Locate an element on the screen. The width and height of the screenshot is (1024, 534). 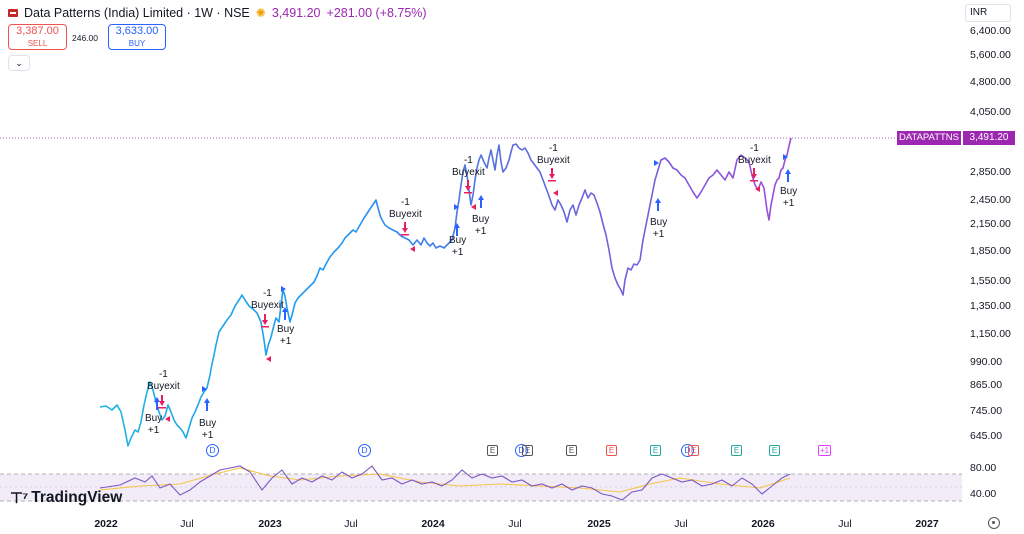
price-tick: 1,550.00 is located at coordinates (990, 281).